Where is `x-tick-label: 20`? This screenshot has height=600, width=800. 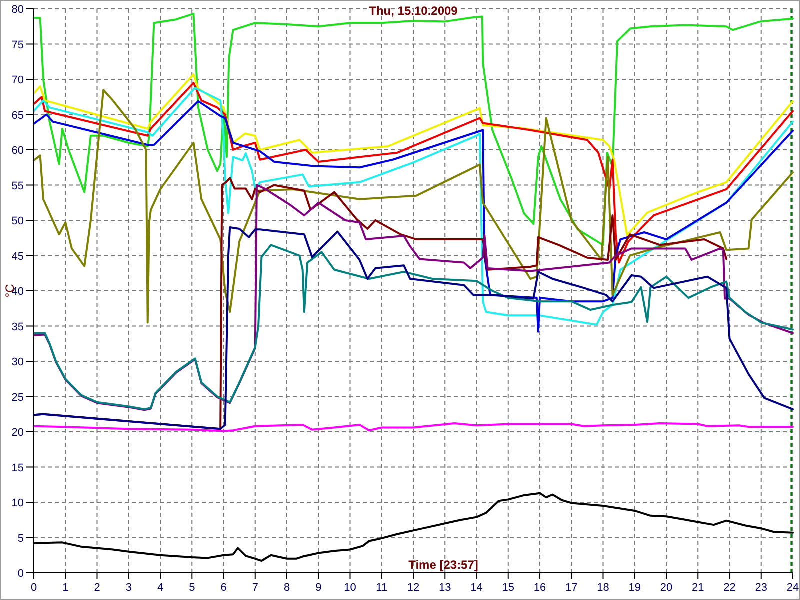
x-tick-label: 20 is located at coordinates (666, 588).